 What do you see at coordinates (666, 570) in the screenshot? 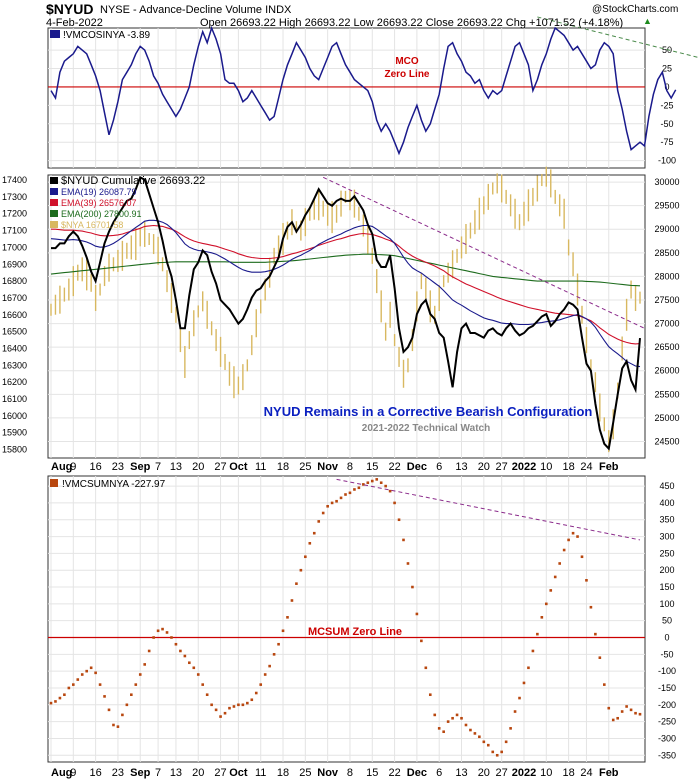
I see `ytick-bottom: 200` at bounding box center [666, 570].